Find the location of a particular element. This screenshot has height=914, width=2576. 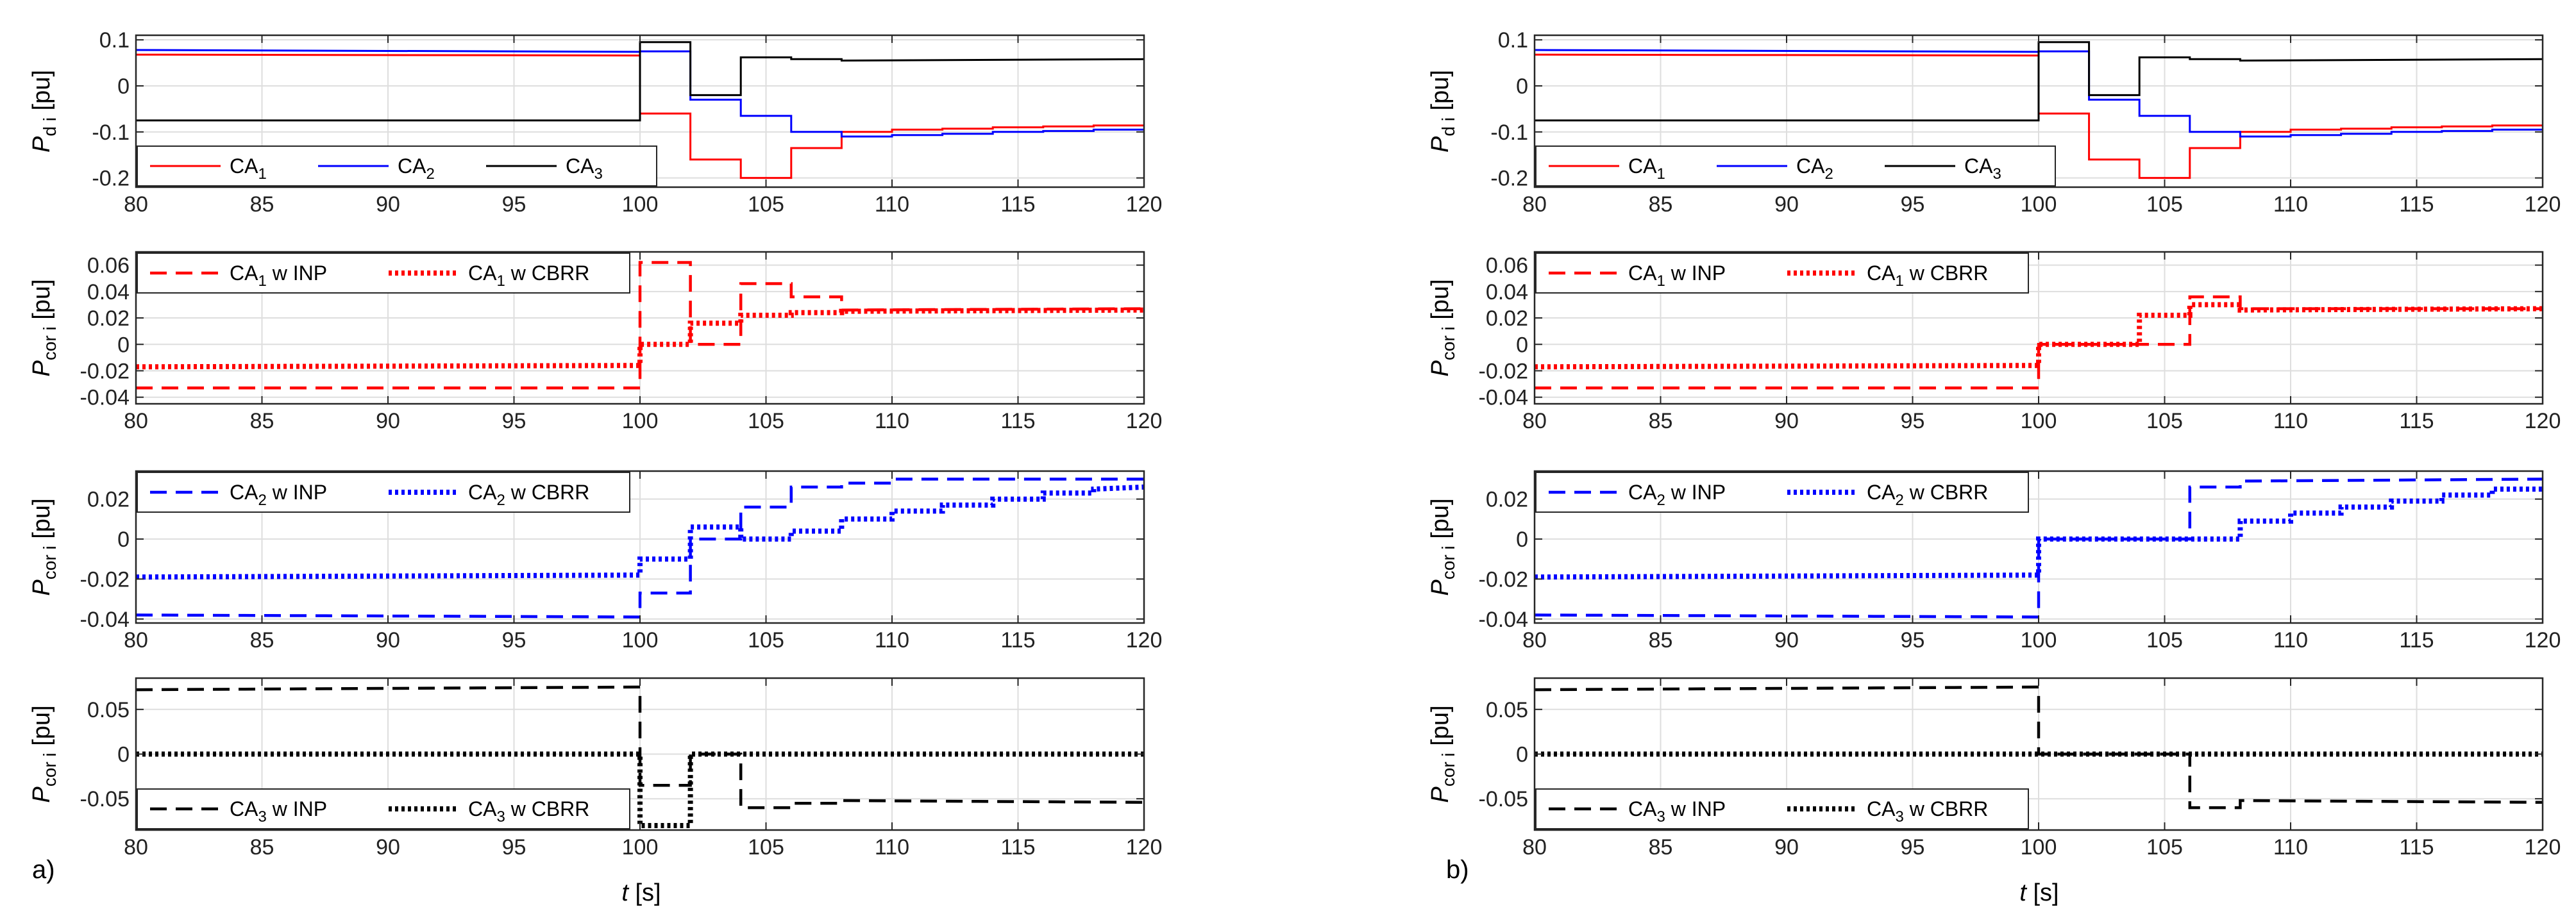

legend-entry-3: CA3 is located at coordinates (584, 168).